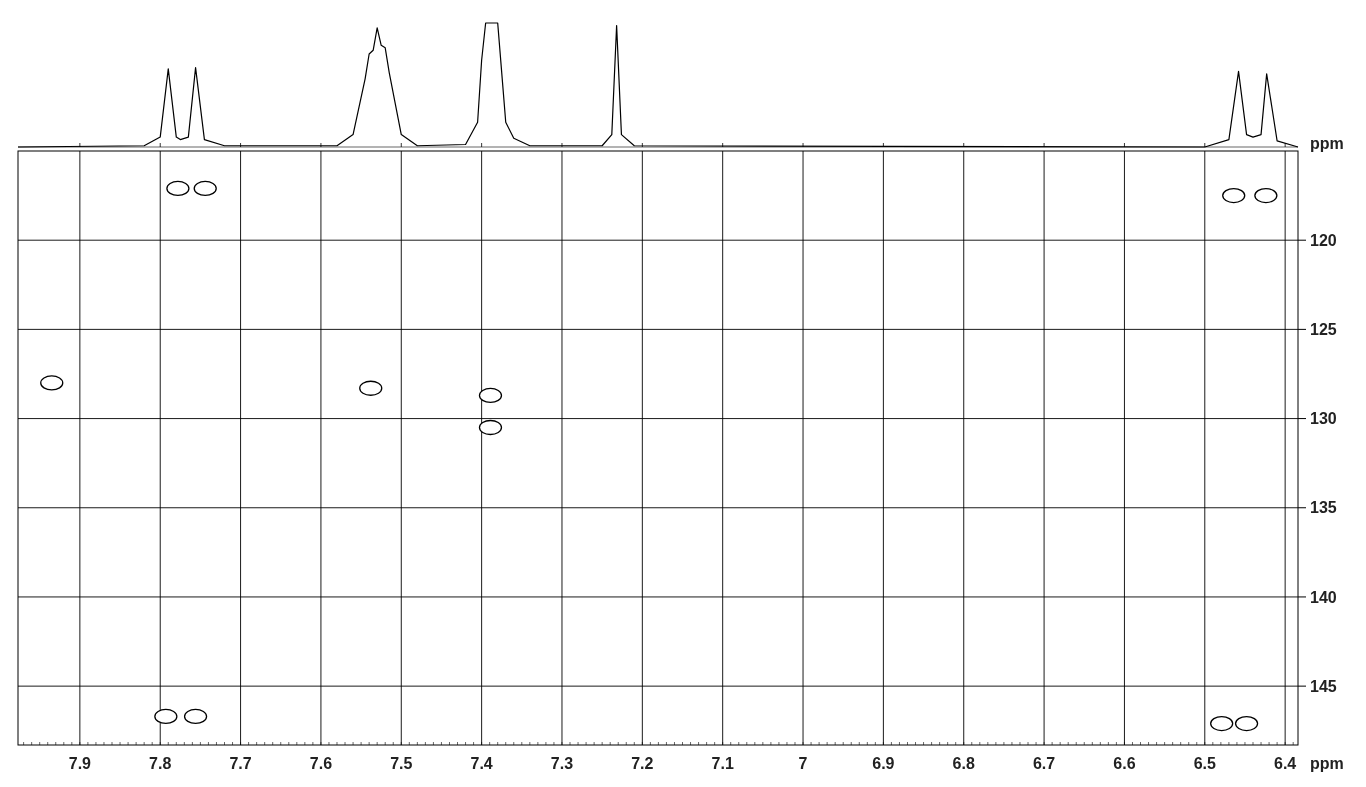 This screenshot has width=1366, height=787. What do you see at coordinates (1285, 763) in the screenshot?
I see `x-tick-label: 6.4` at bounding box center [1285, 763].